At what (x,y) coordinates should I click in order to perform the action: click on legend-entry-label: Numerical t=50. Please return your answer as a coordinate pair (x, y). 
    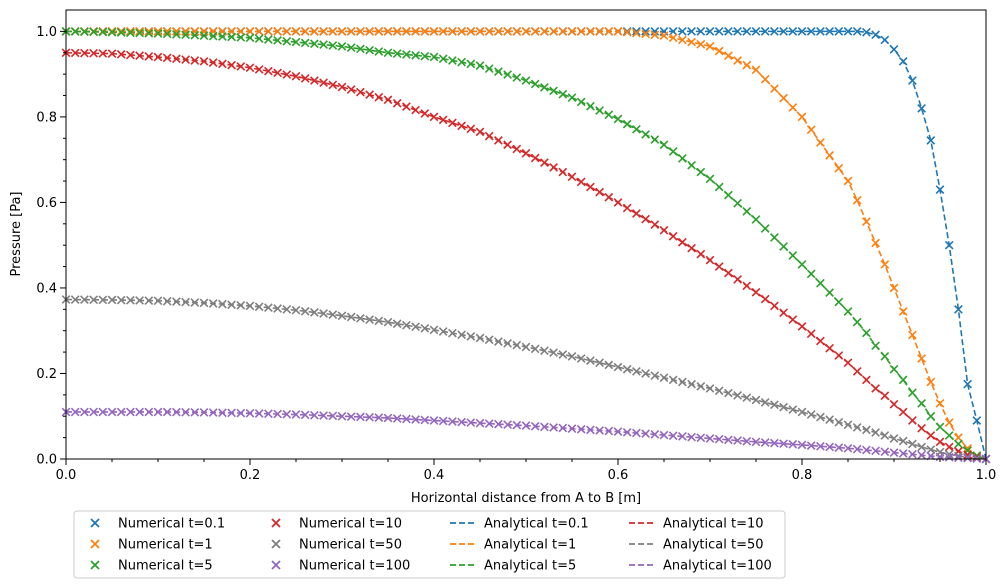
    Looking at the image, I should click on (350, 545).